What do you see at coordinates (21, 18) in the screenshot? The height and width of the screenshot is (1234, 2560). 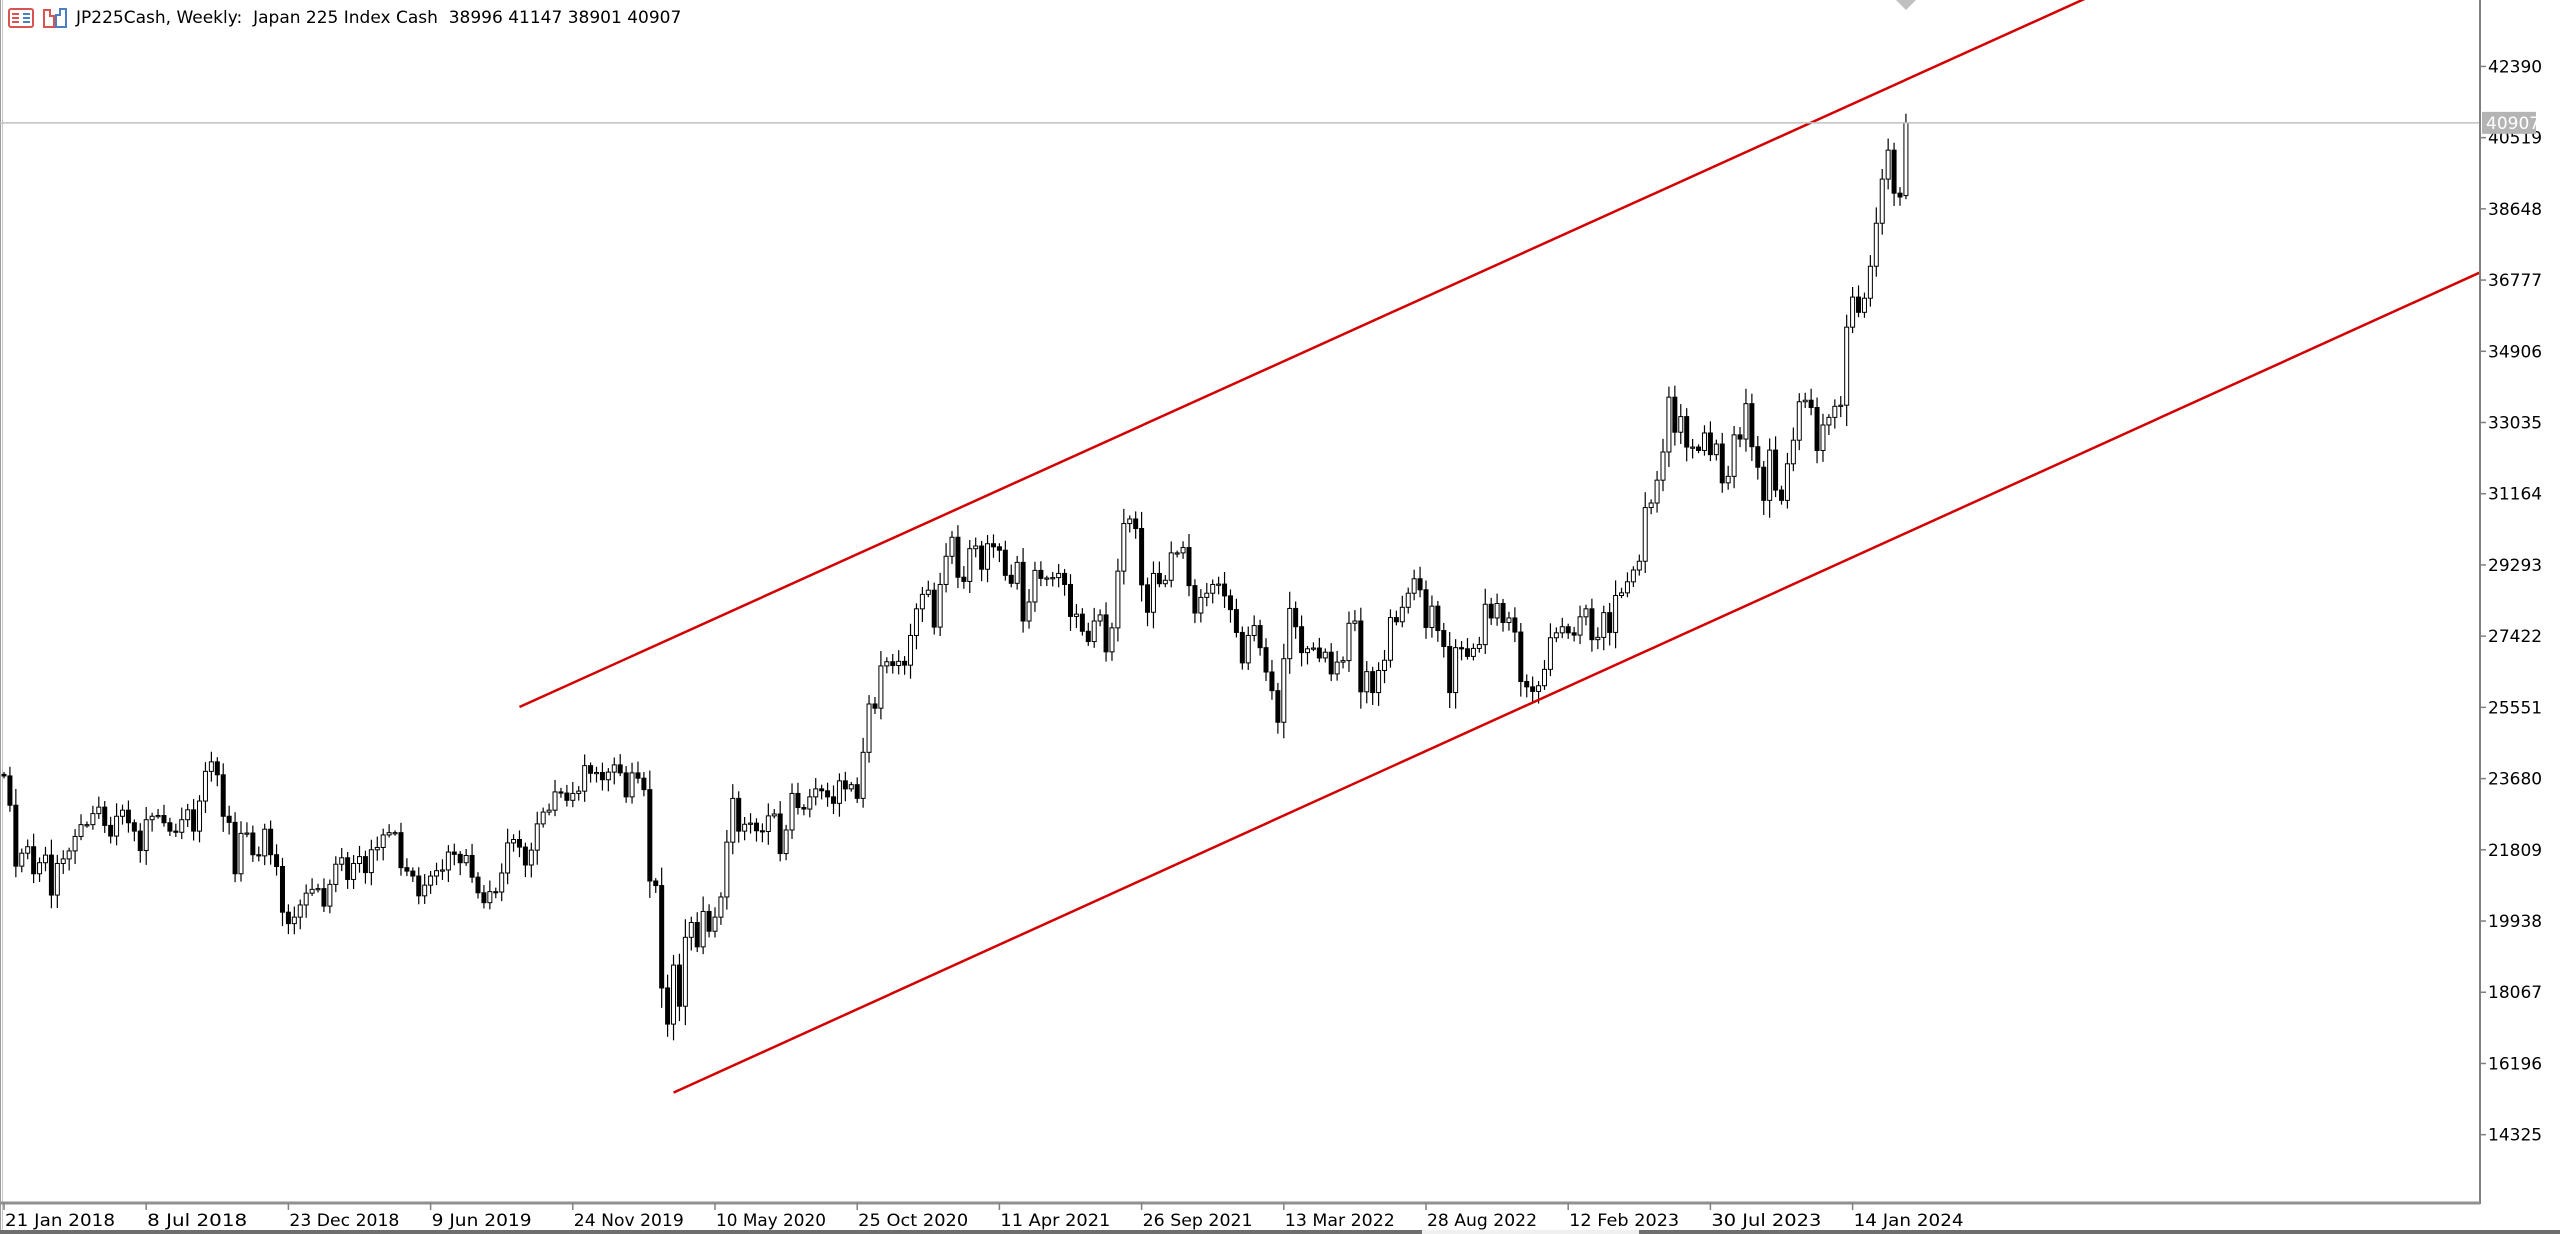 I see `list-icon` at bounding box center [21, 18].